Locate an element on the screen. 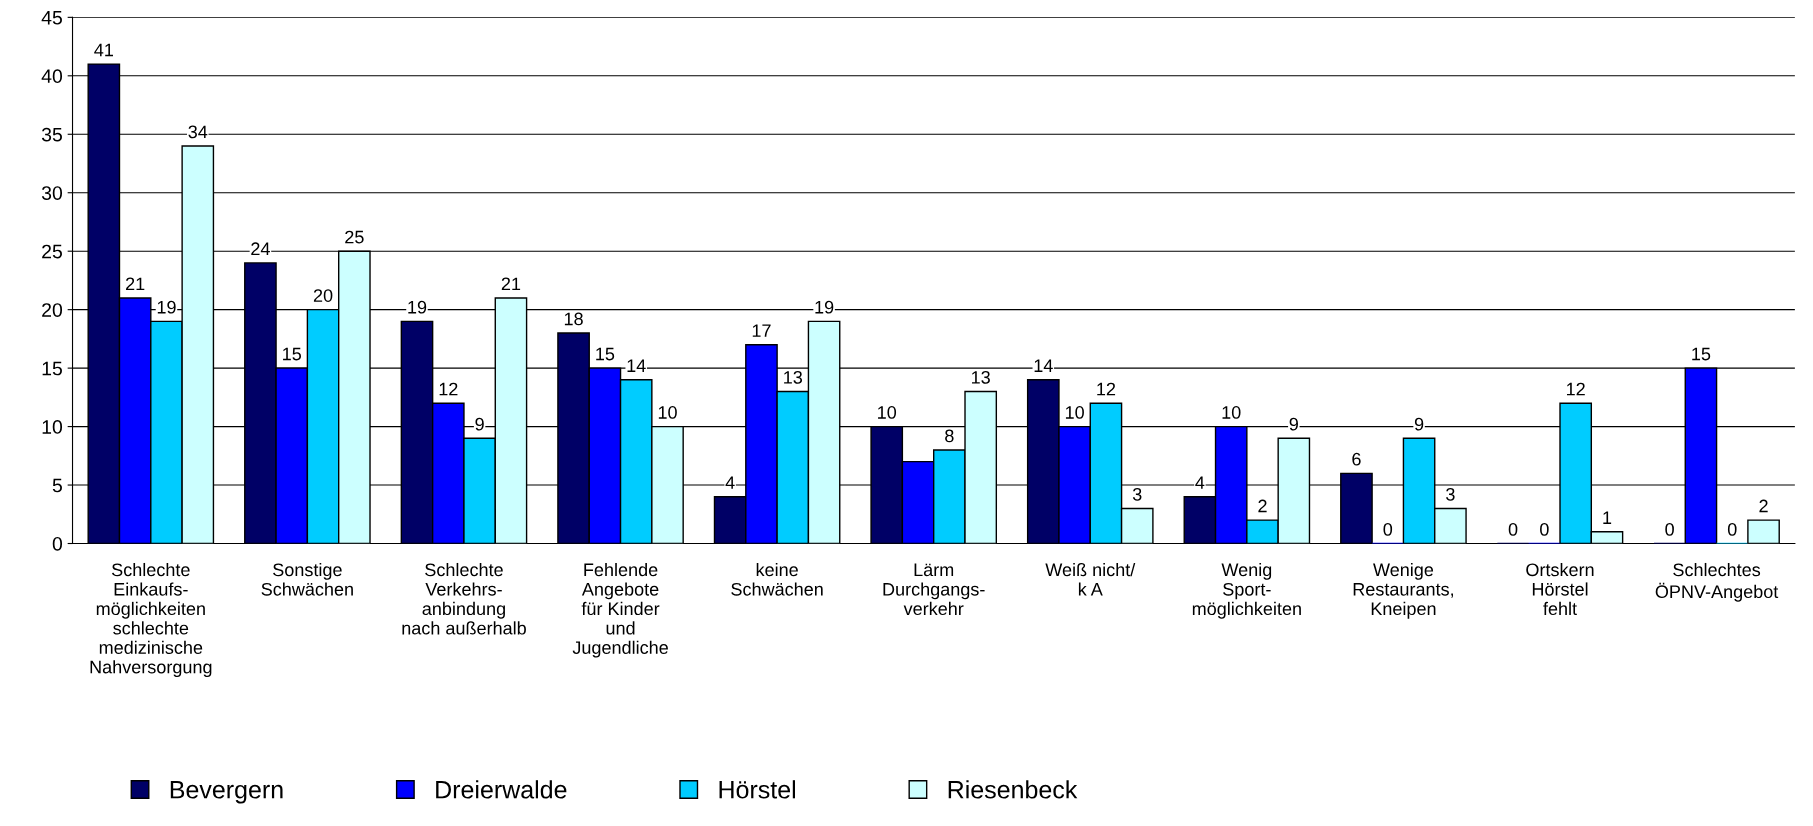  legend-label: Dreierwalde is located at coordinates (501, 789).